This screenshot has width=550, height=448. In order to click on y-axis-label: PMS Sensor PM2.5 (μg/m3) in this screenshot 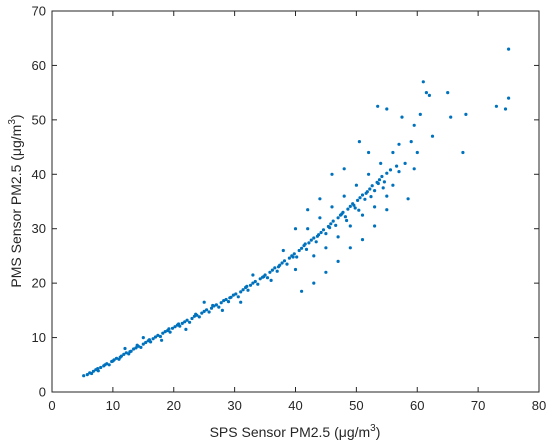, I will do `click(15, 200)`.